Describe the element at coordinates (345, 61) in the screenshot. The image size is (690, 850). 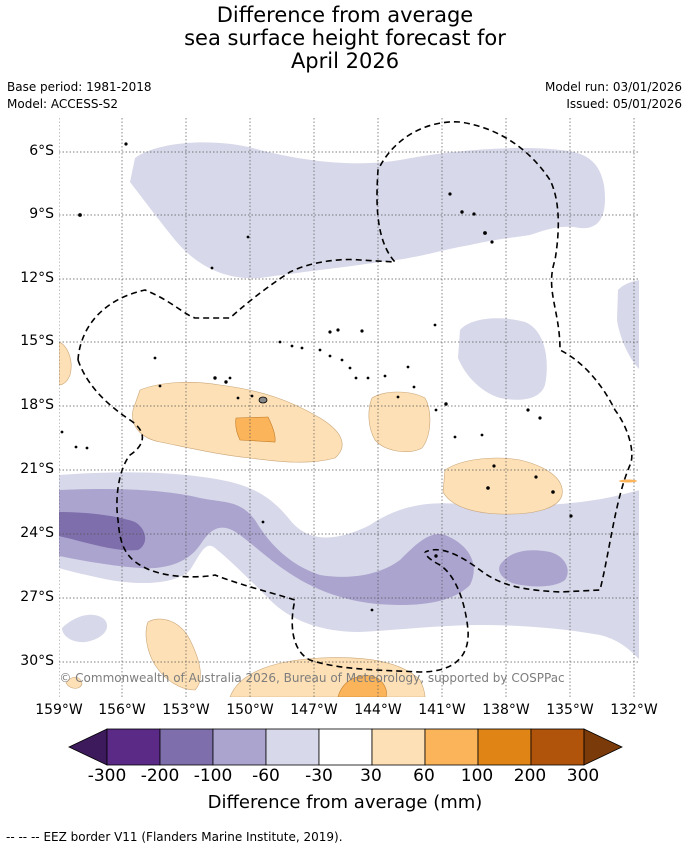
I see `title-line-3: April 2026` at that location.